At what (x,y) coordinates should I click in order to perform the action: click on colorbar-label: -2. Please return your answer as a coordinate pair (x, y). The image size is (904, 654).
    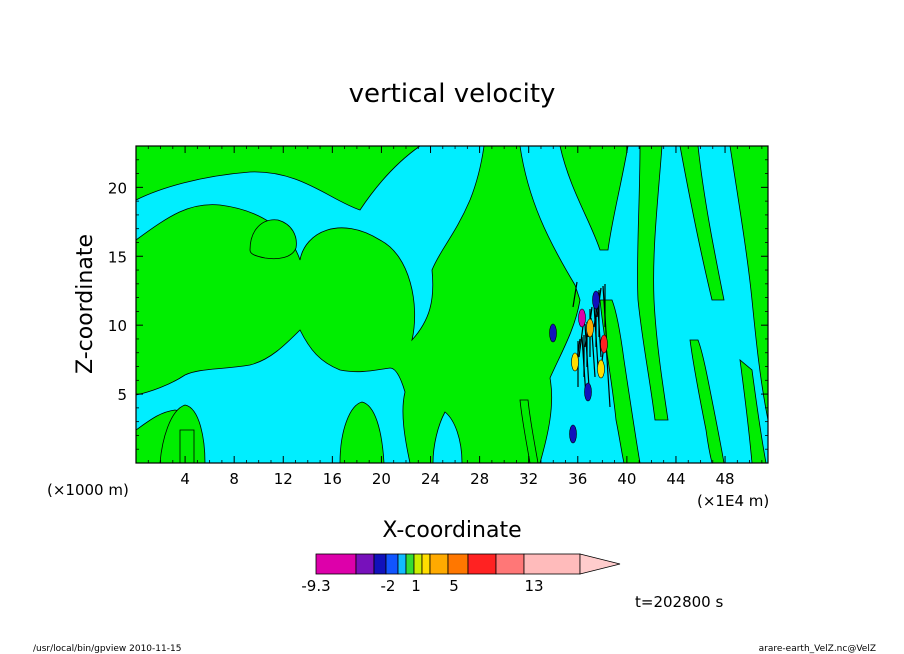
    Looking at the image, I should click on (388, 586).